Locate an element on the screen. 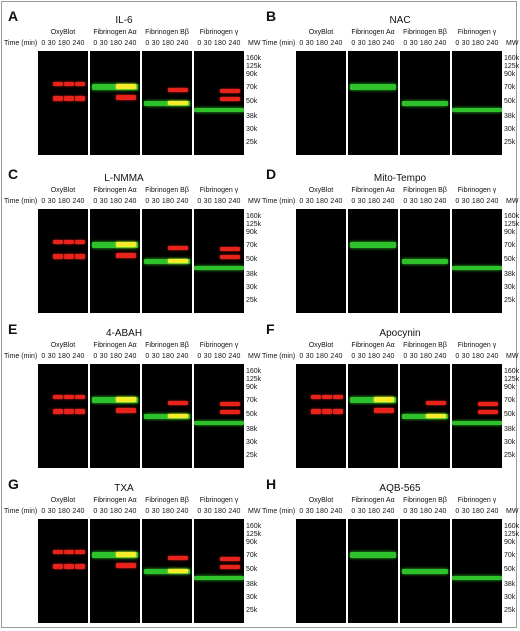  mw-marker-30k: 30k is located at coordinates (248, 129).